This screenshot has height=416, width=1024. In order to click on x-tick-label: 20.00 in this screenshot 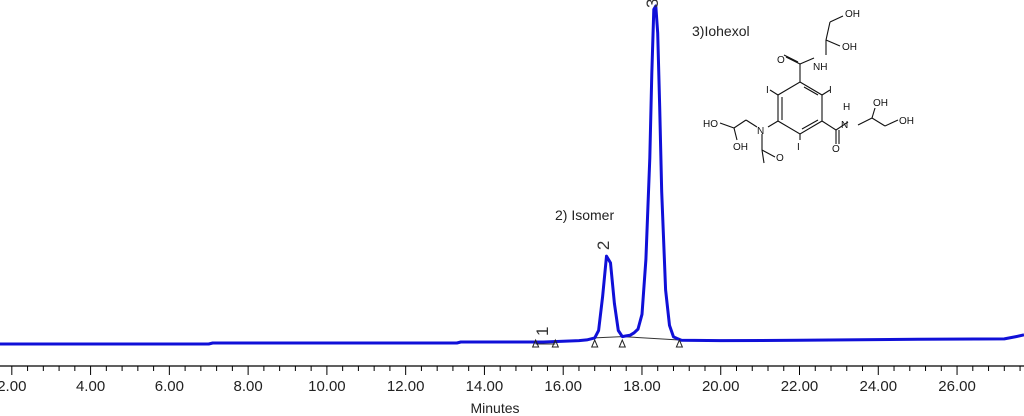, I will do `click(721, 386)`.